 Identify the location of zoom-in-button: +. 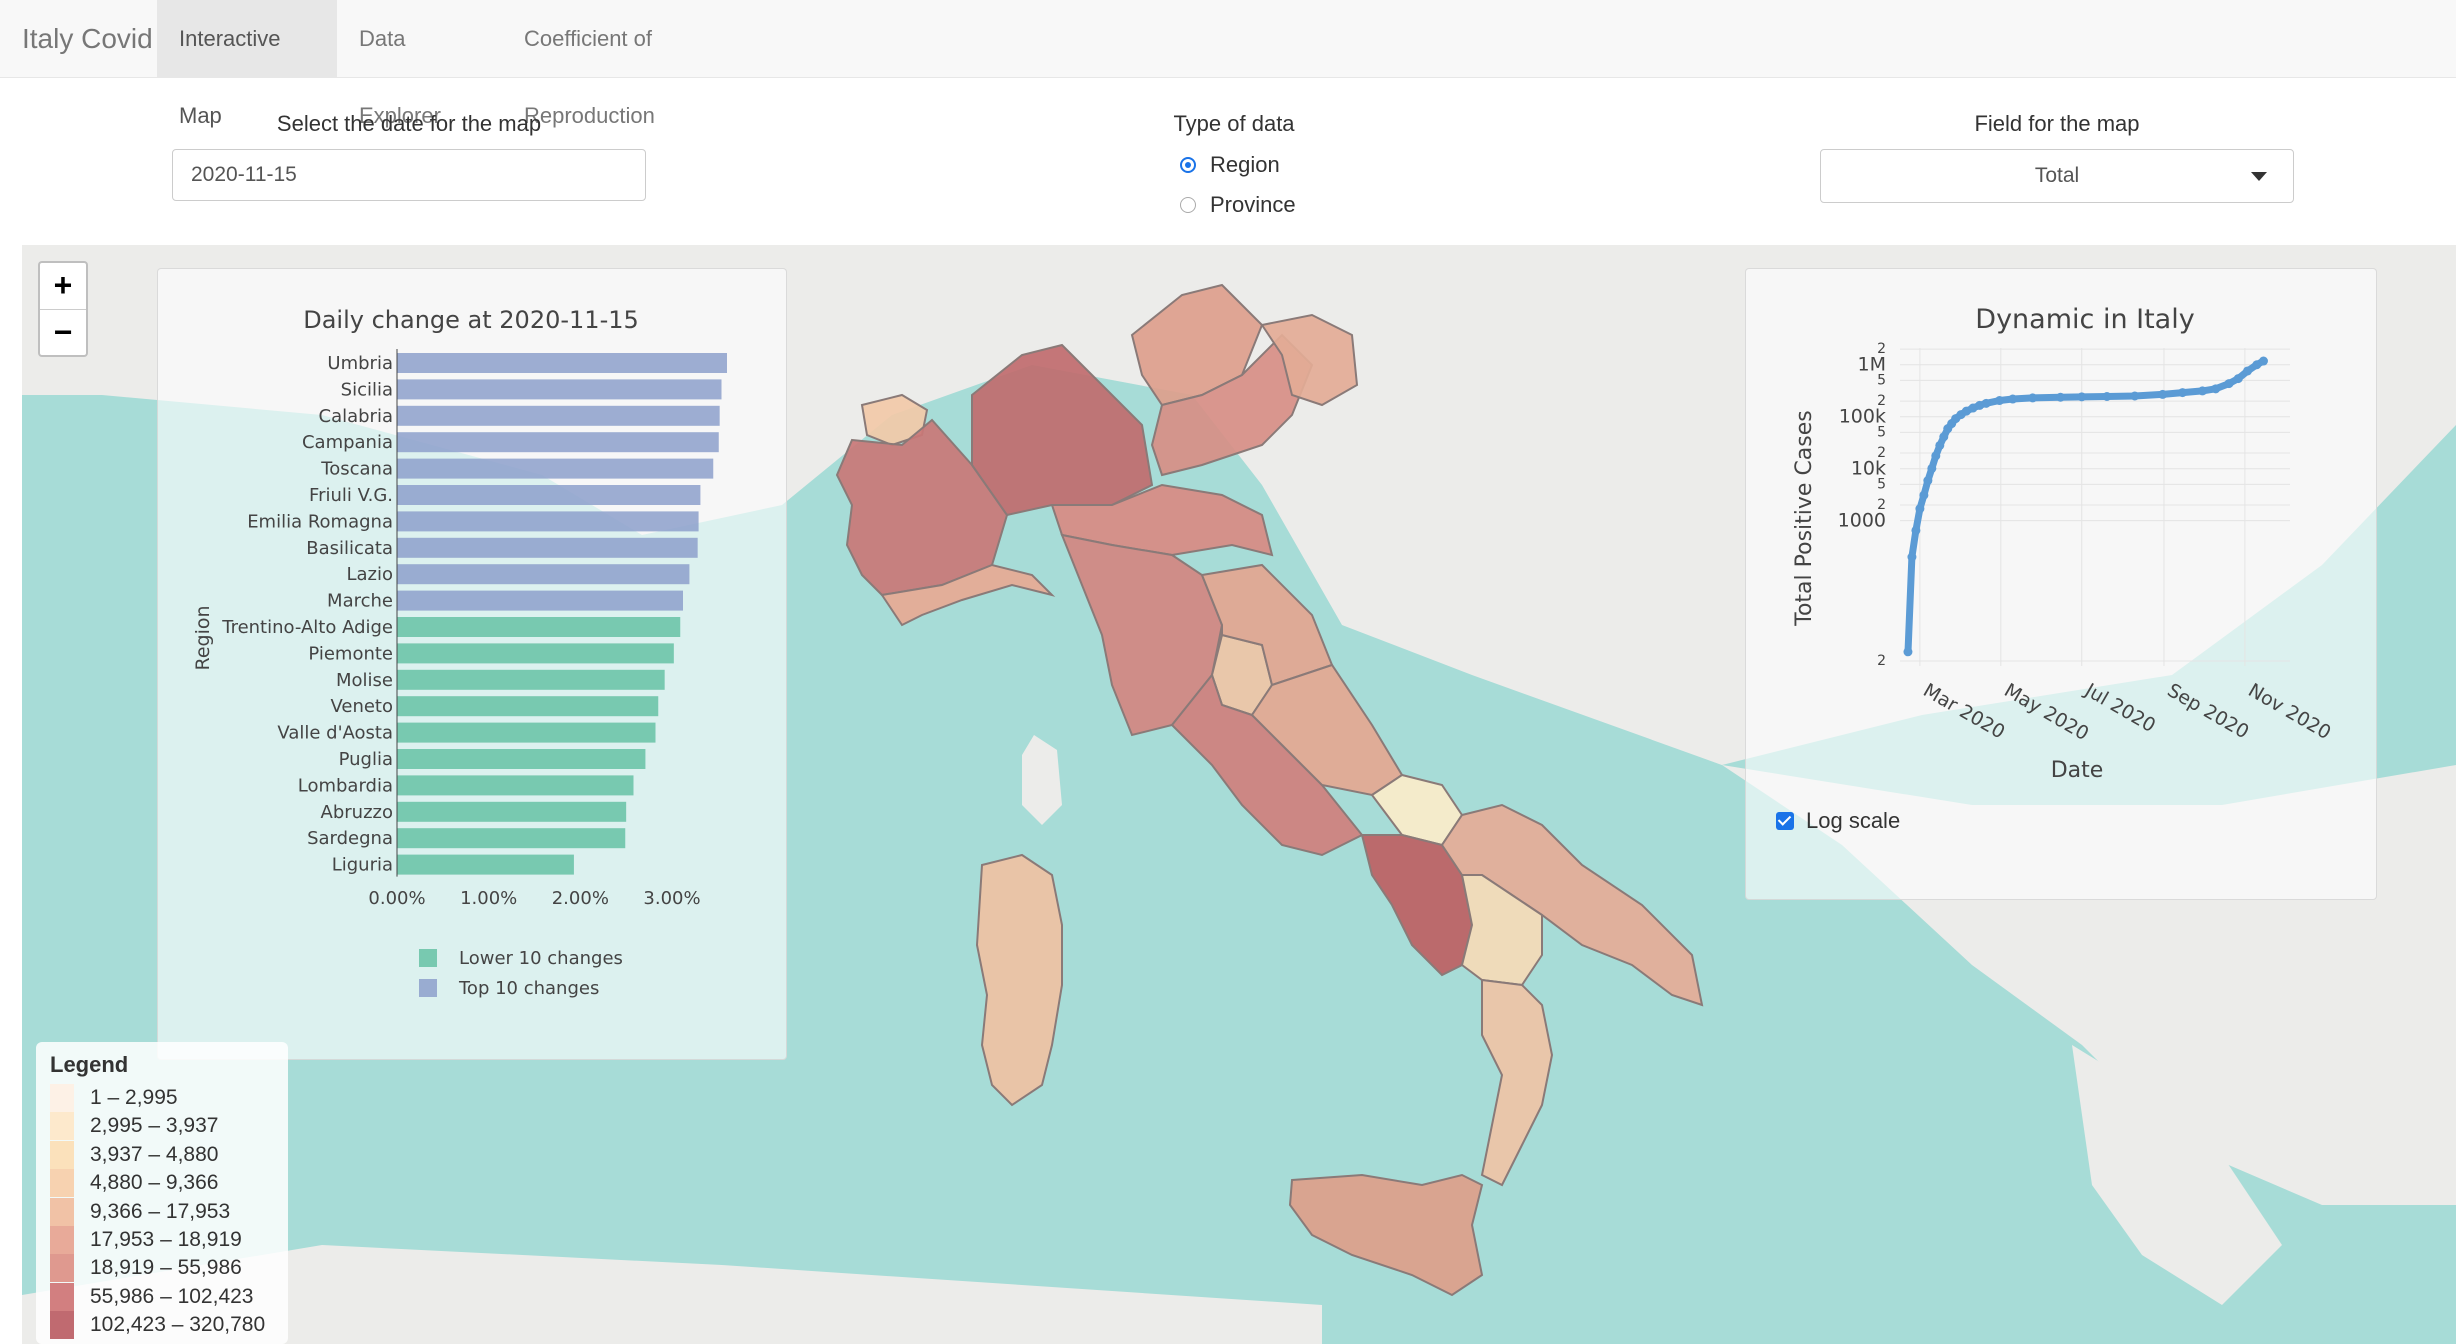
(63, 286).